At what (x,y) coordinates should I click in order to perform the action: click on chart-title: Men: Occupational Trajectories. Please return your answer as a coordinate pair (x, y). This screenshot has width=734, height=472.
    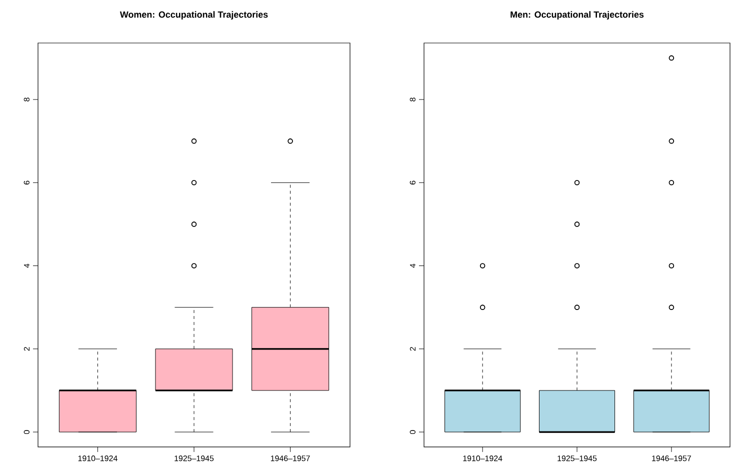
    Looking at the image, I should click on (577, 15).